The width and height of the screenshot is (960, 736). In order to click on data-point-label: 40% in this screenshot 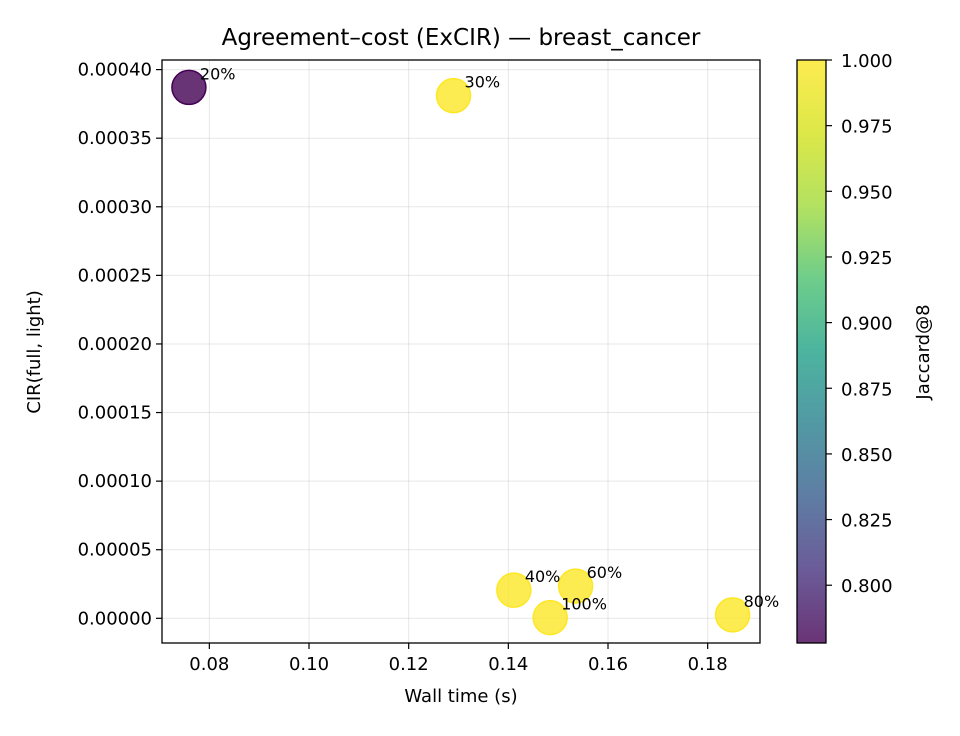, I will do `click(543, 576)`.